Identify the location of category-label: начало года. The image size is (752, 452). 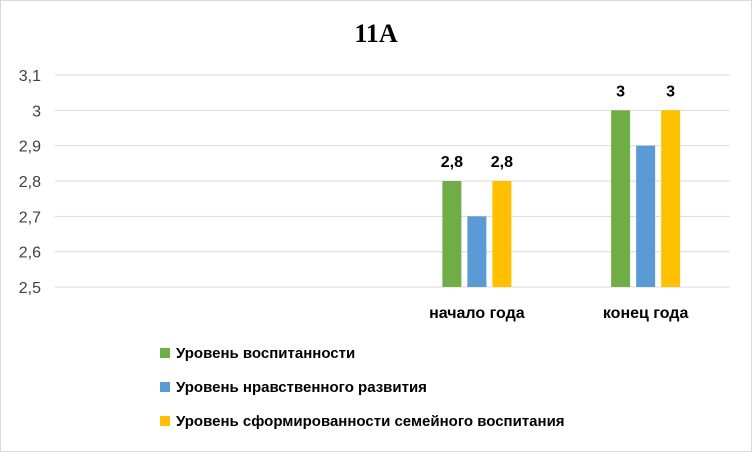
(477, 313).